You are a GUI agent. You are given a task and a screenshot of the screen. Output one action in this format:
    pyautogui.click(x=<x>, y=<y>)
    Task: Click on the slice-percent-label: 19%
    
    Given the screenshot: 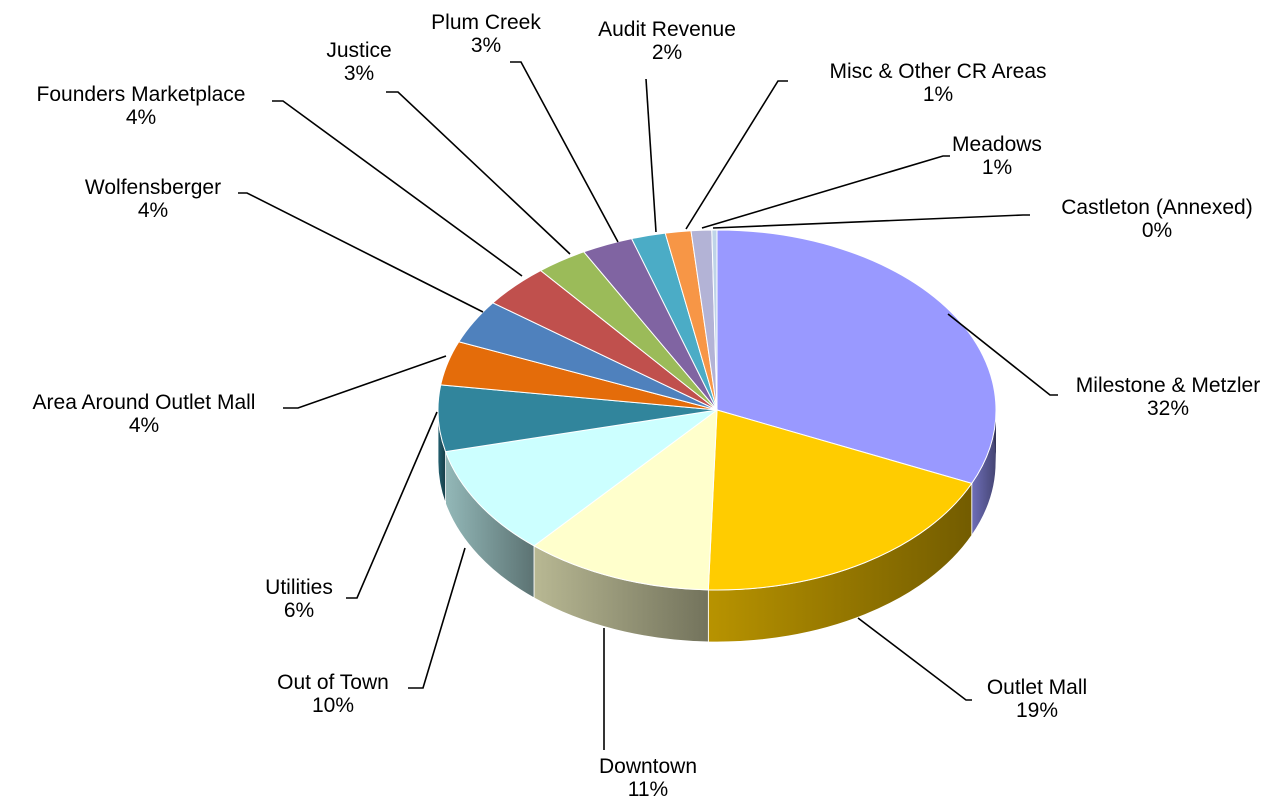 What is the action you would take?
    pyautogui.click(x=1037, y=710)
    